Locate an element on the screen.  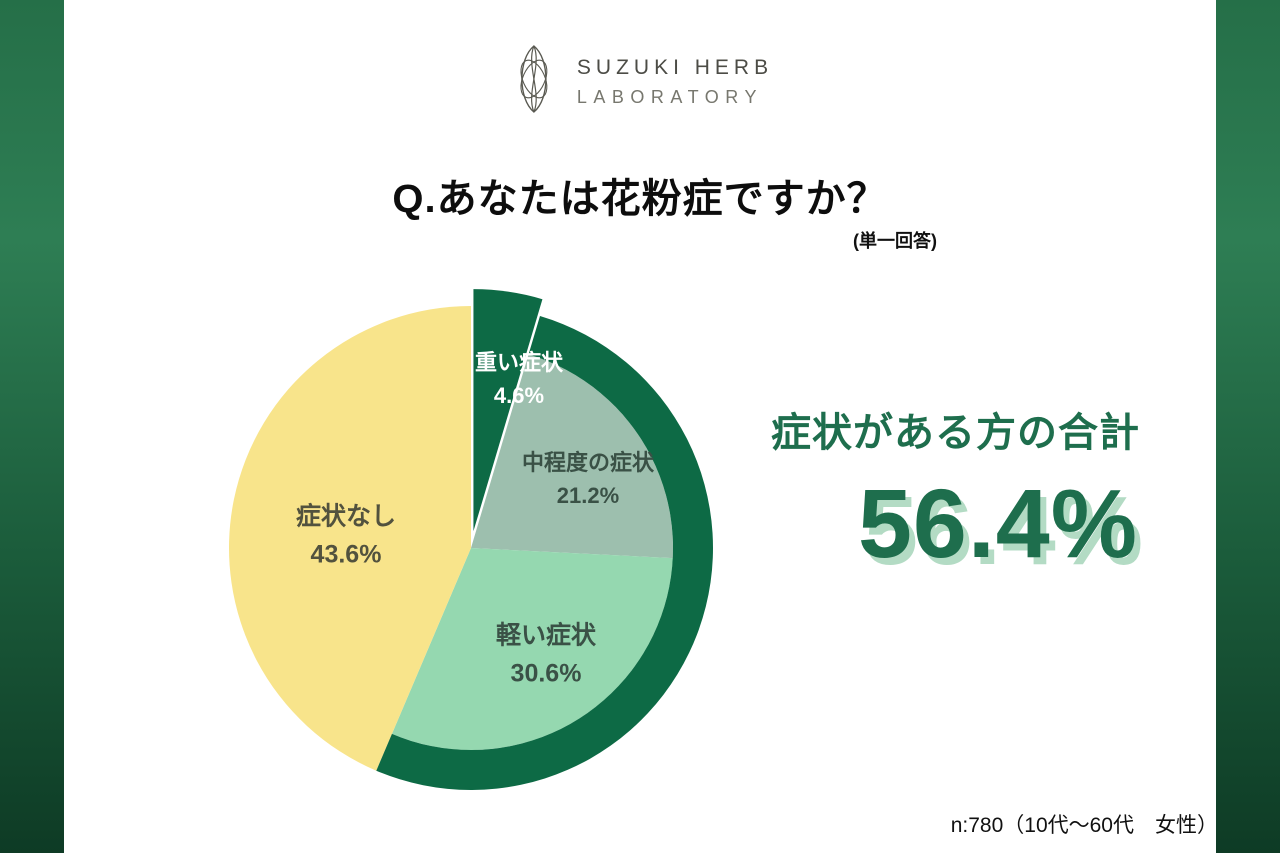
pie-label-moderate: 中程度の症状 21.2% is located at coordinates (588, 479).